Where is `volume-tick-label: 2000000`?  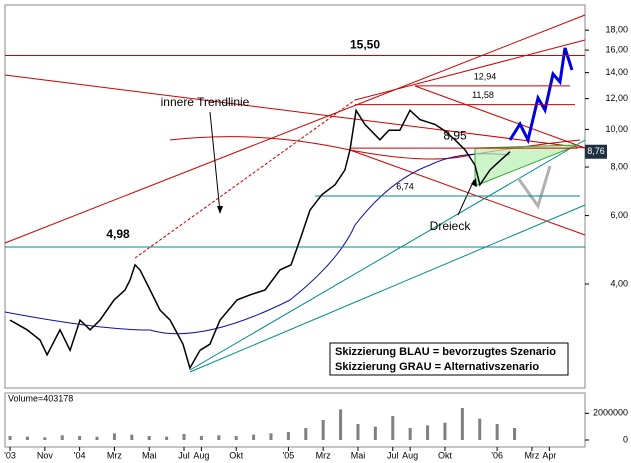 volume-tick-label: 2000000 is located at coordinates (610, 413).